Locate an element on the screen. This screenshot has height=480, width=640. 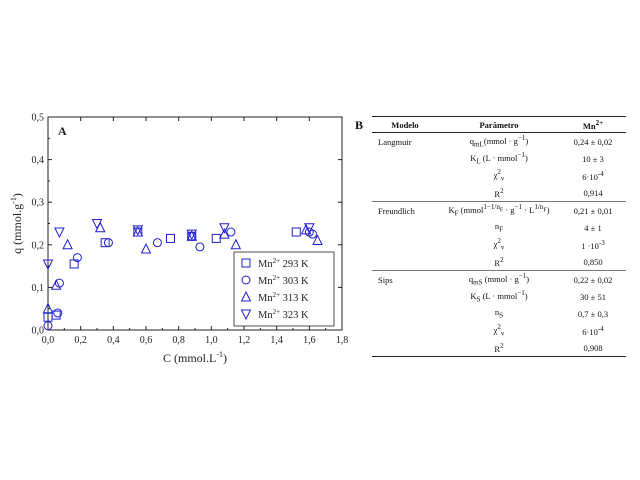
value-cell: 0,908 is located at coordinates (593, 348).